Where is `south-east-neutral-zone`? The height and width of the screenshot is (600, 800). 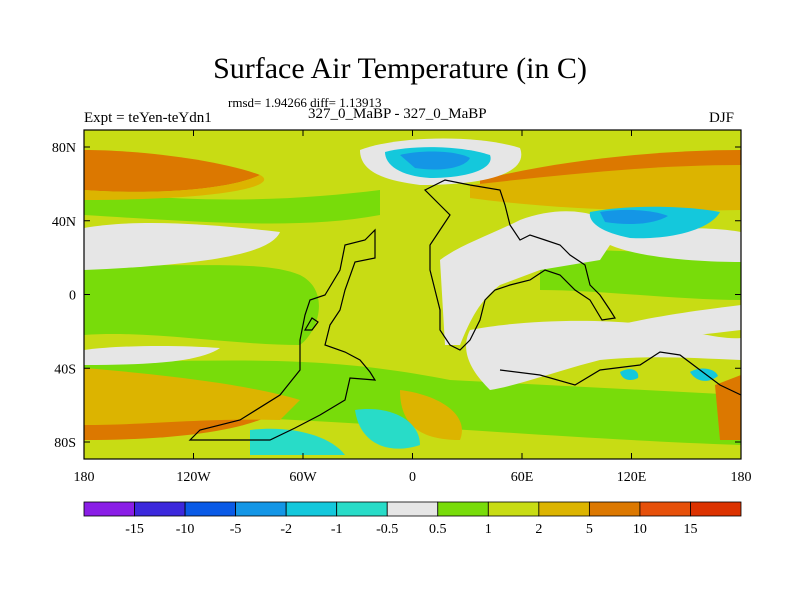 south-east-neutral-zone is located at coordinates (670, 322).